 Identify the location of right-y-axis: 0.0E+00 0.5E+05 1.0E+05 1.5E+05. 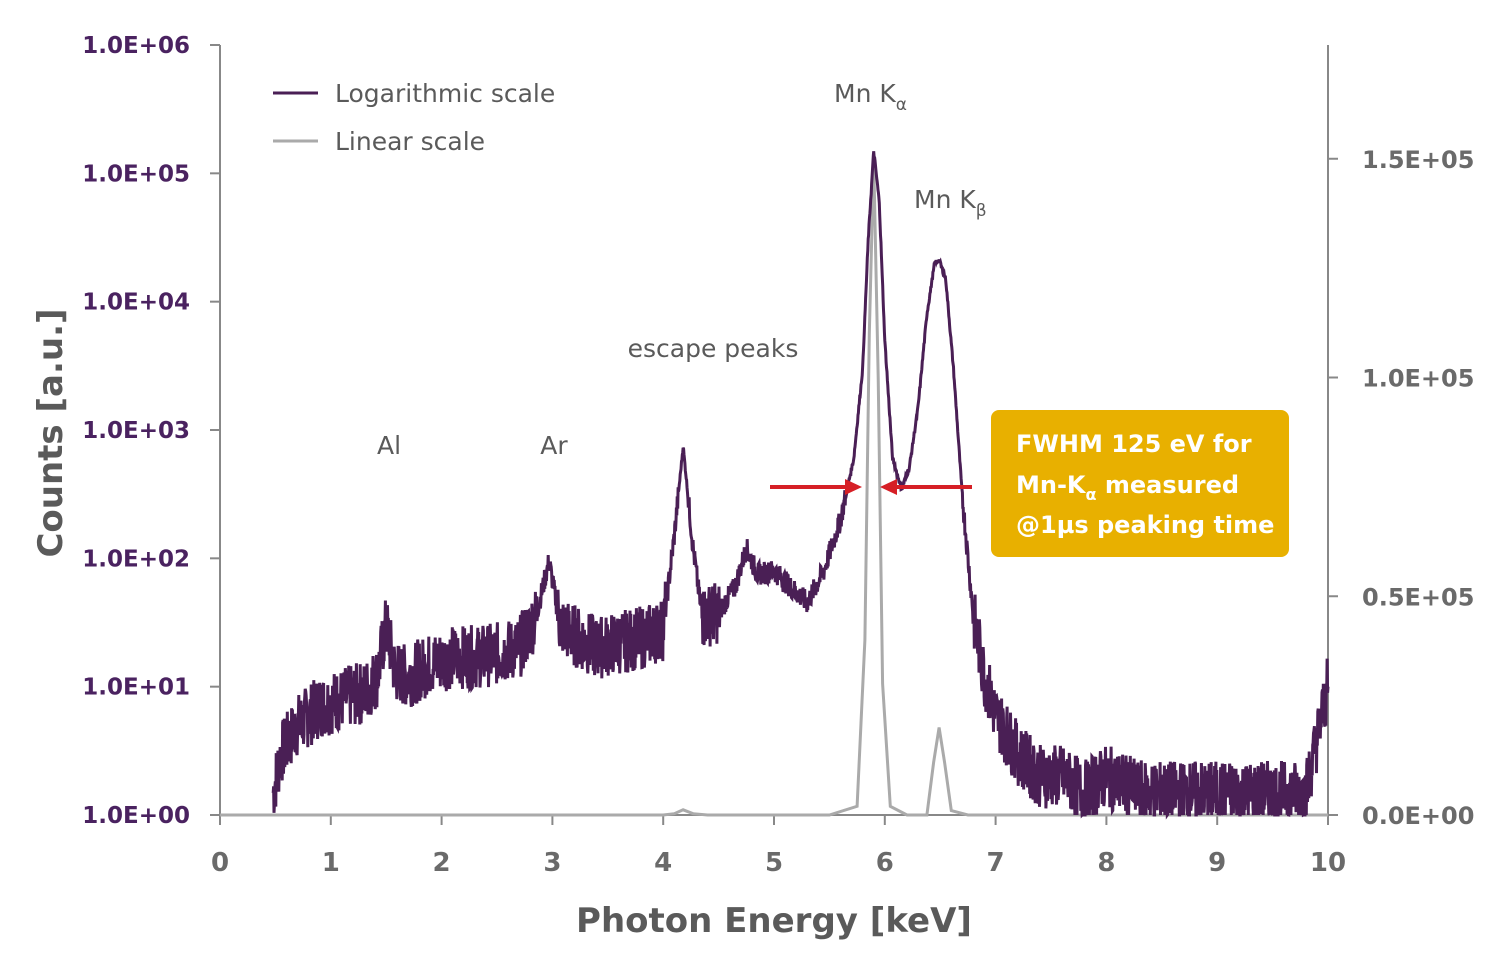
(1401, 488).